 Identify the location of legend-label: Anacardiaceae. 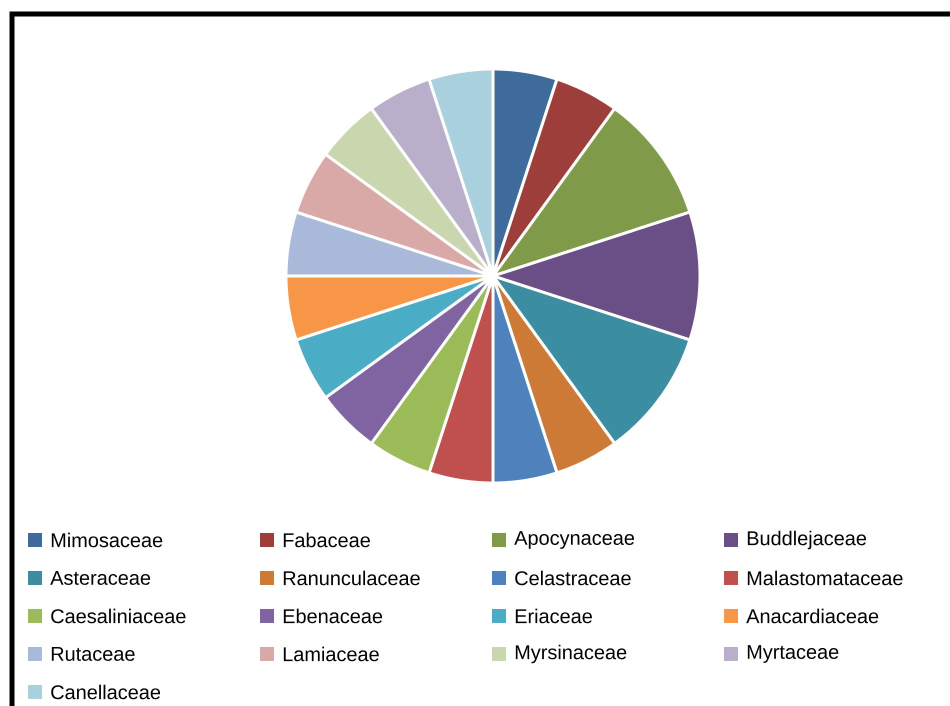
(812, 616).